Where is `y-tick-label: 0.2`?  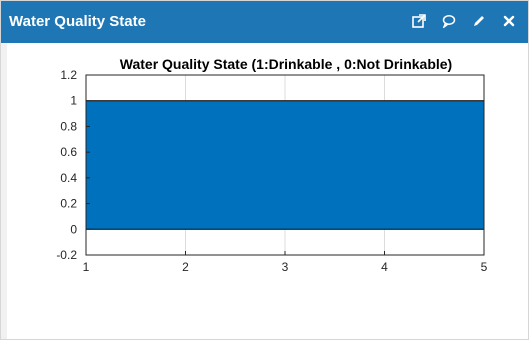 y-tick-label: 0.2 is located at coordinates (68, 204).